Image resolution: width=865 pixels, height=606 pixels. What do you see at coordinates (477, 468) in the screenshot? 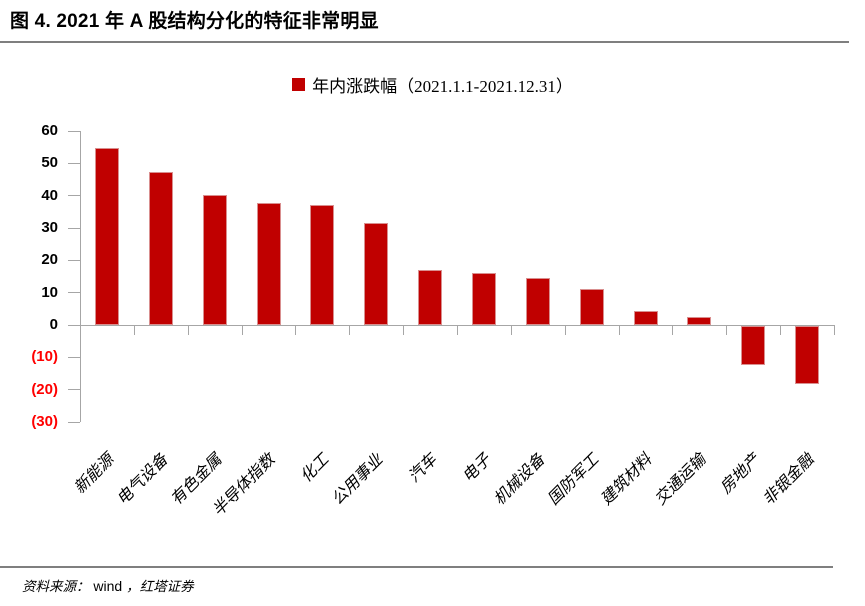
I see `x-category-label: 电子` at bounding box center [477, 468].